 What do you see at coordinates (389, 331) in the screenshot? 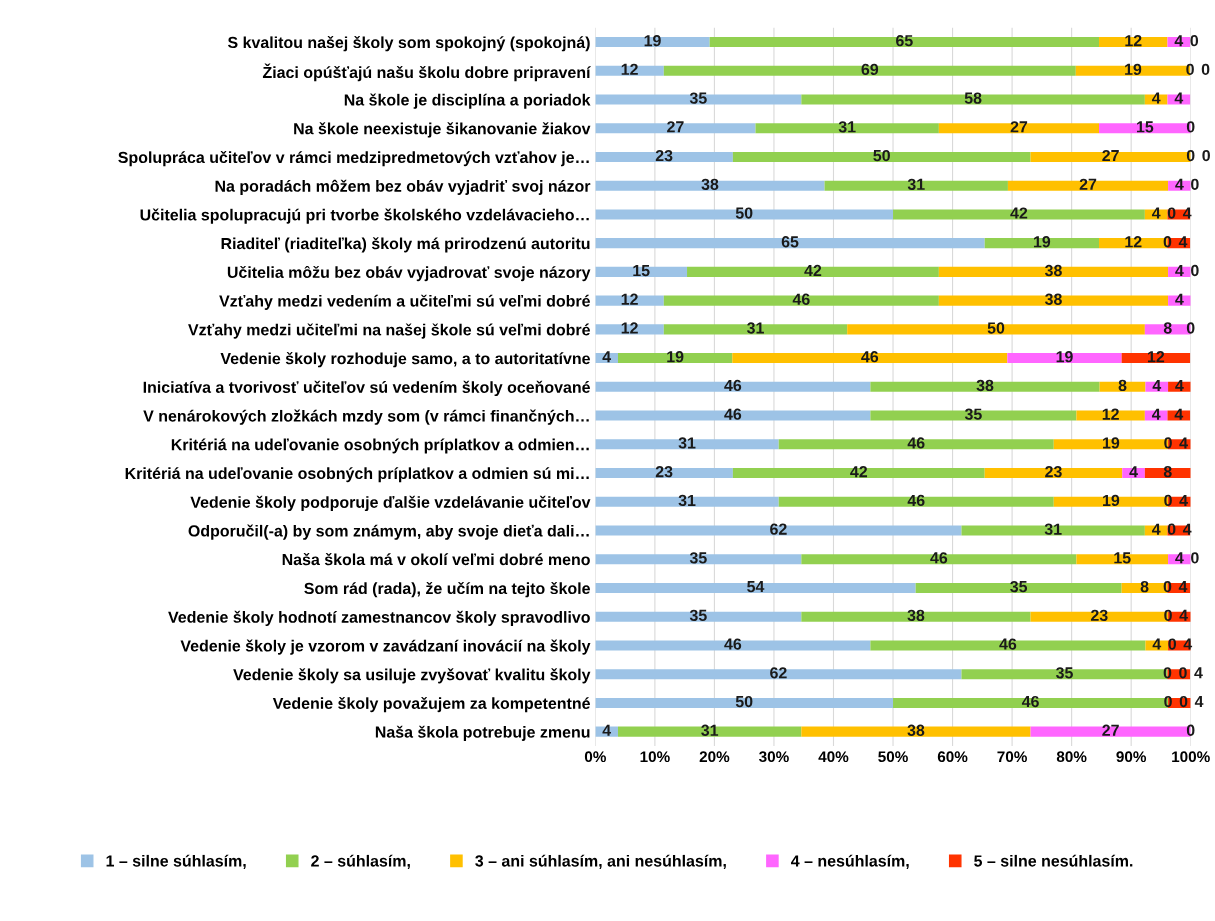
I see `y-tick-label: Vzťahy medzi učiteľmi na našej škole sú veľmi dobré` at bounding box center [389, 331].